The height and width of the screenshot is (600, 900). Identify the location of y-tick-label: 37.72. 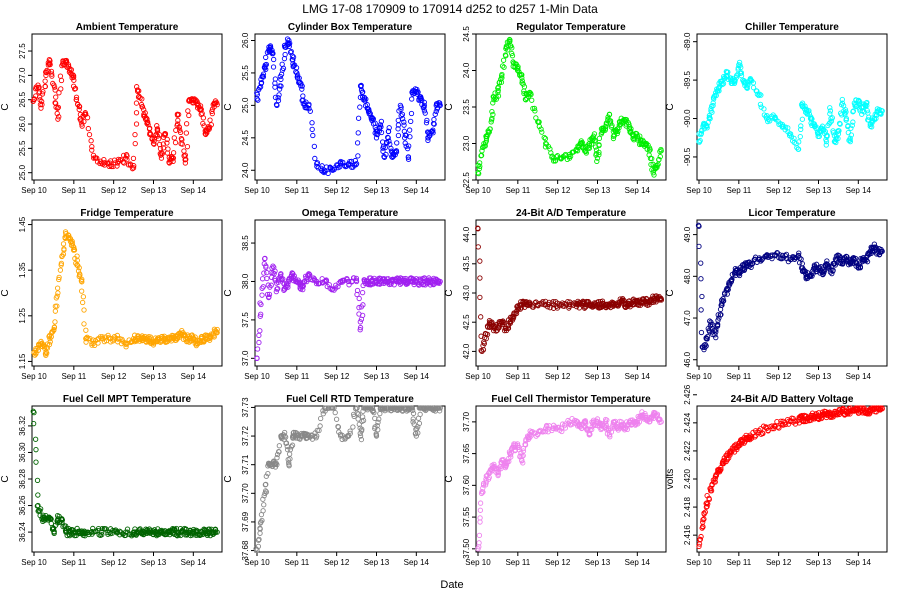
(245, 436).